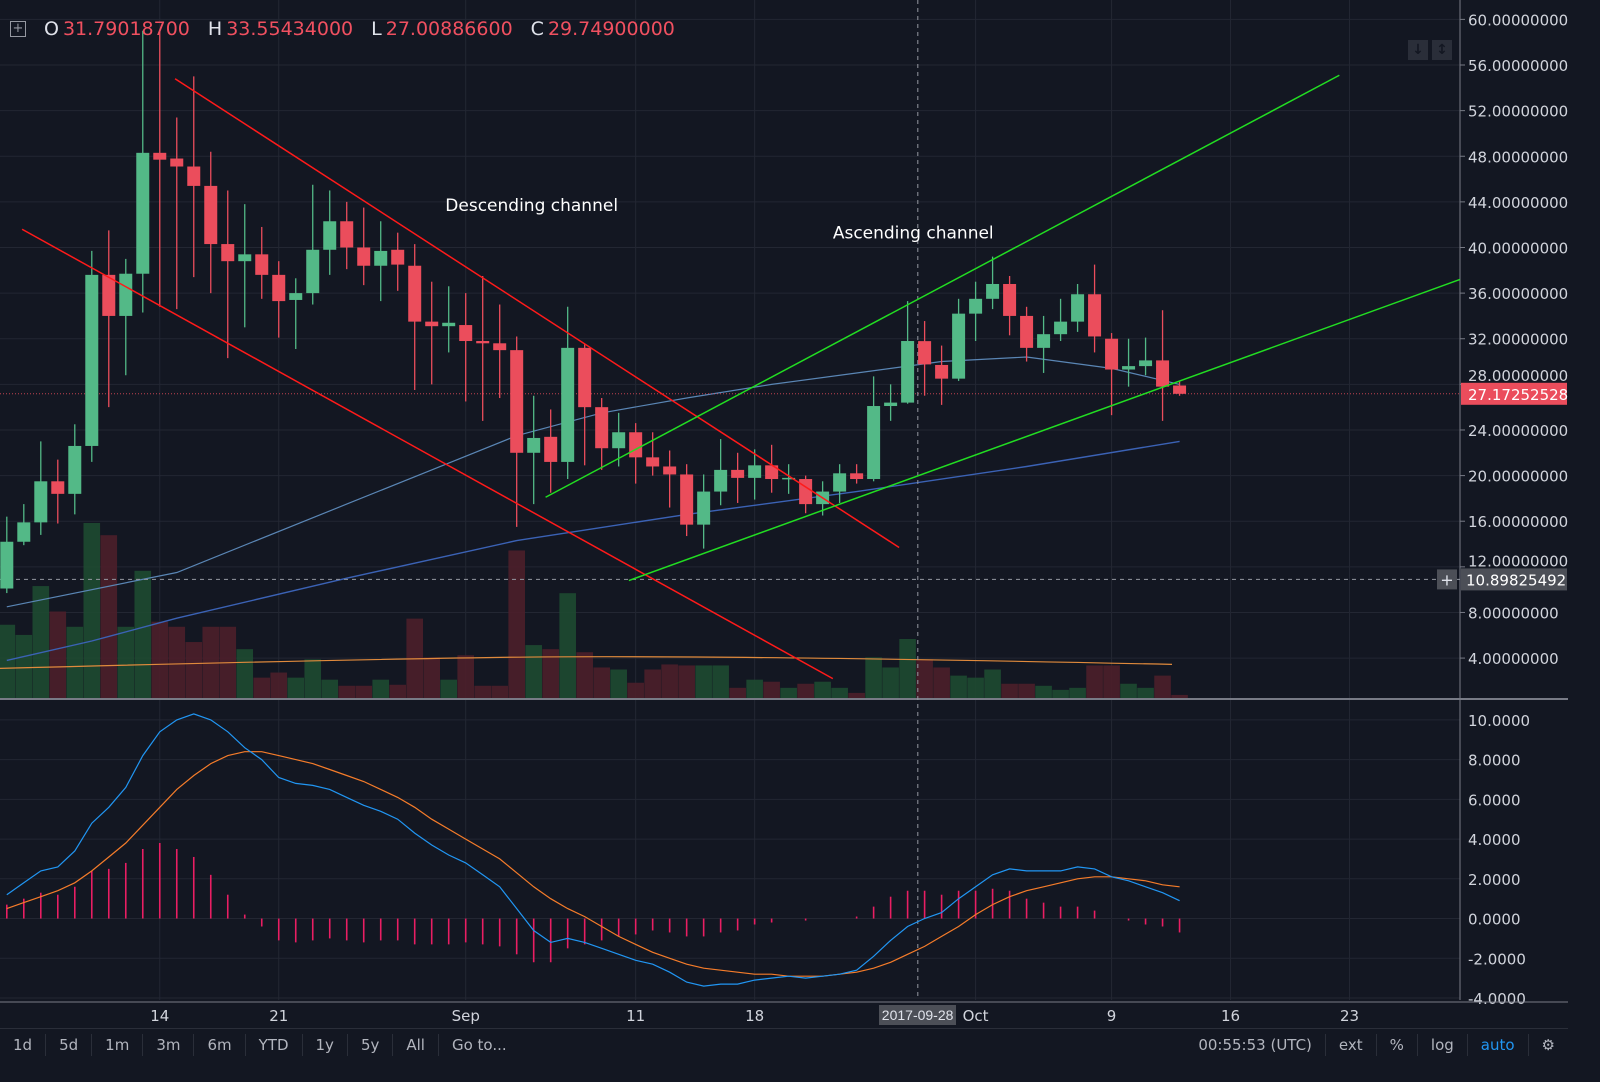  I want to click on arrow-up-down-icon: ↕, so click(1442, 50).